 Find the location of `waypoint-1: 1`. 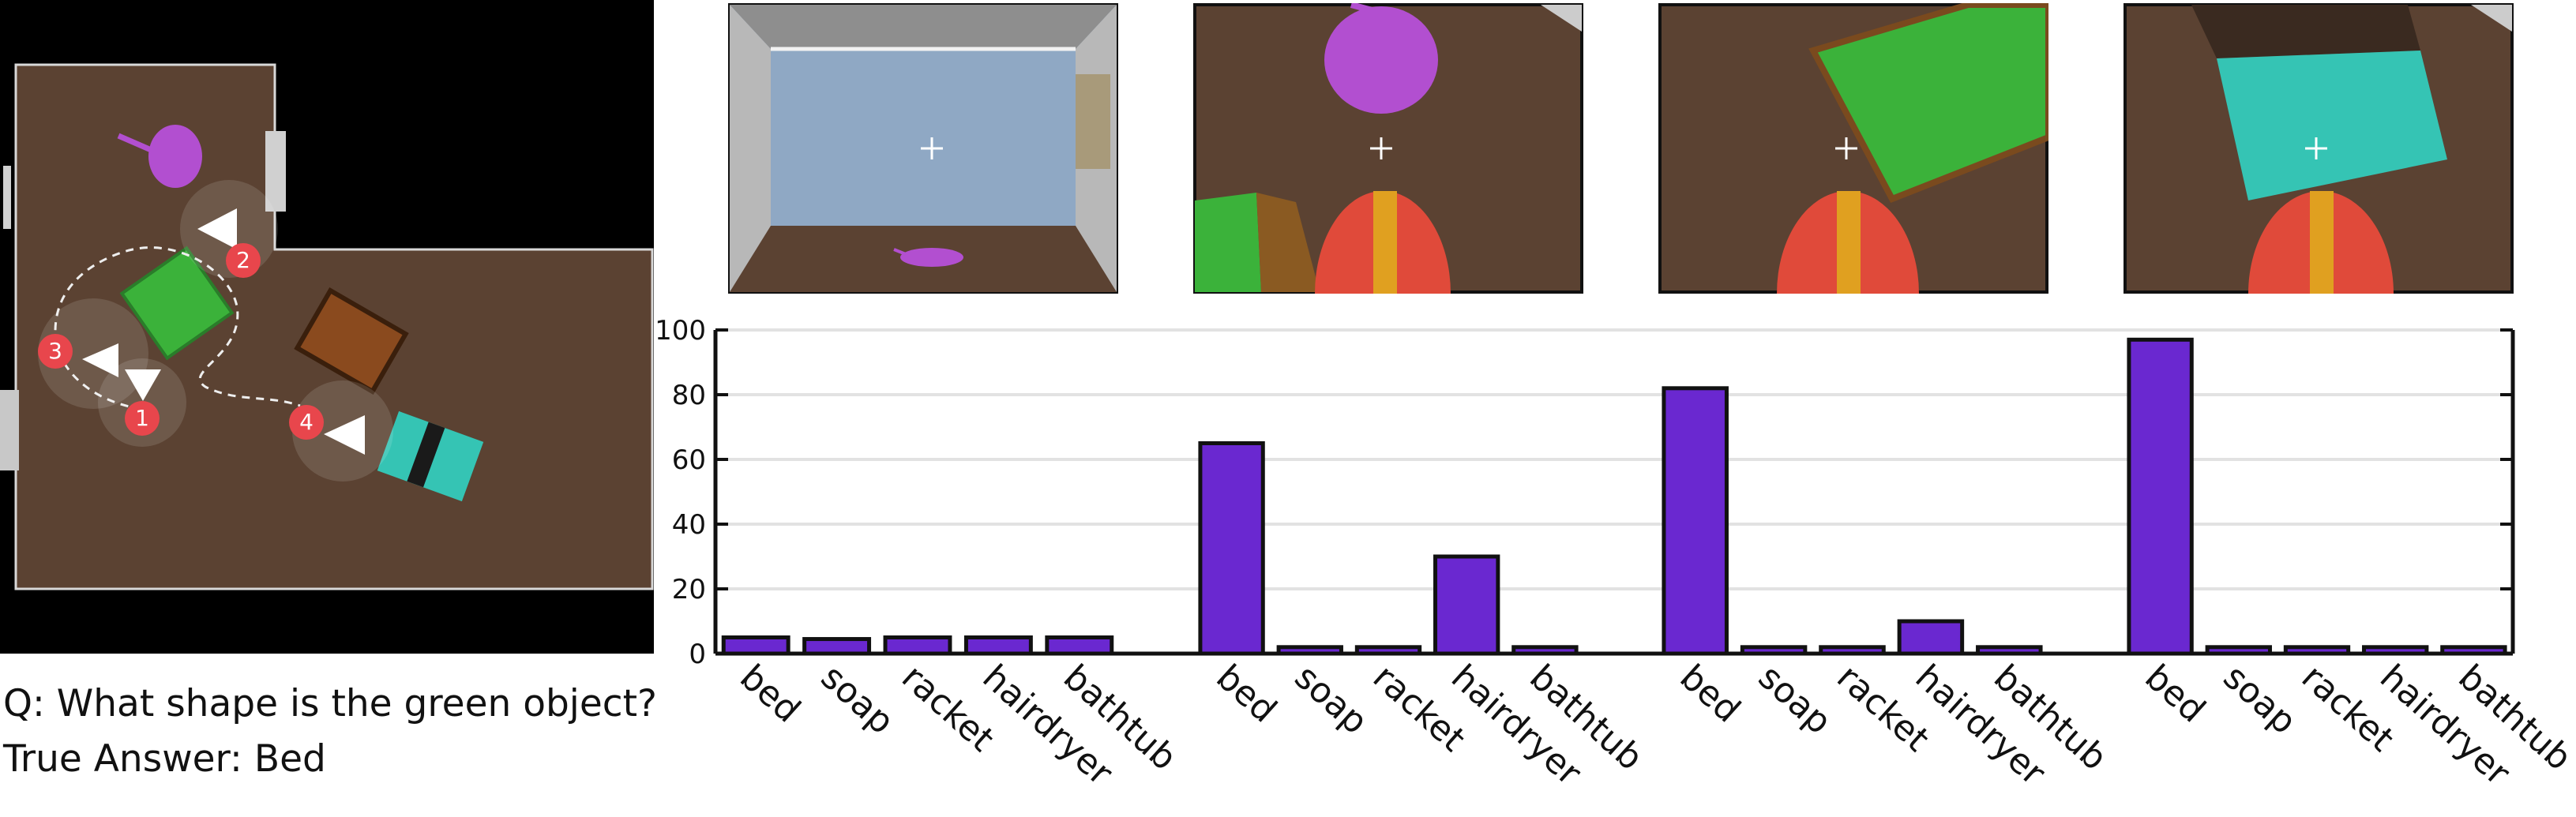

waypoint-1: 1 is located at coordinates (142, 402).